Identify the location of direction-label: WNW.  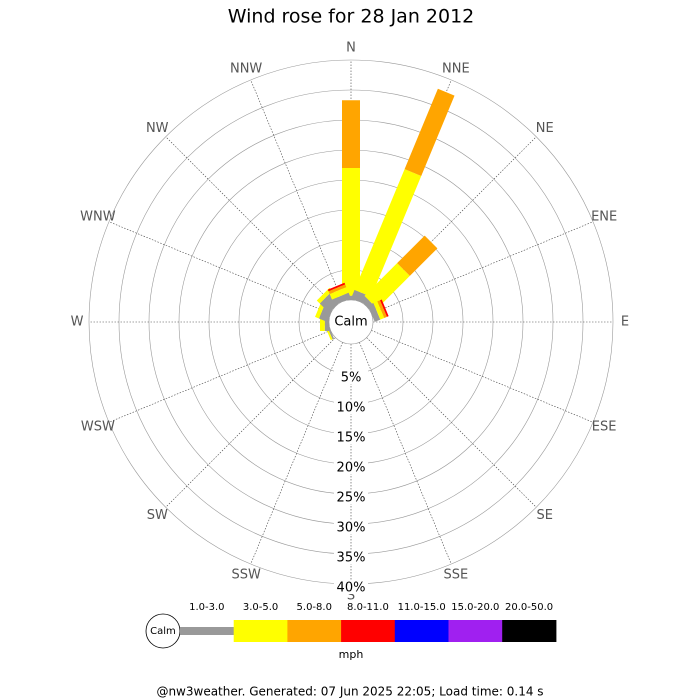
(98, 217).